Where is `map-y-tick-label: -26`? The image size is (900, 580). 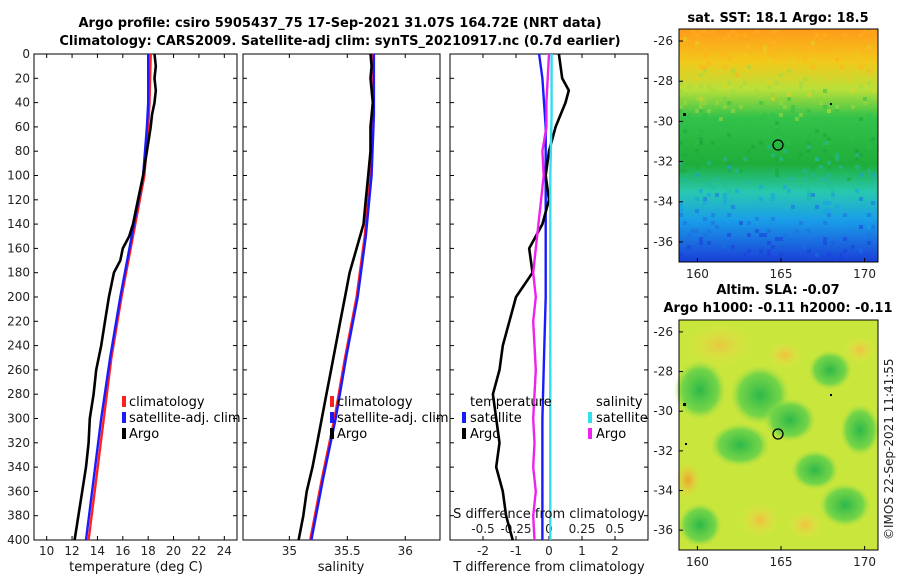
map-y-tick-label: -26 is located at coordinates (663, 41).